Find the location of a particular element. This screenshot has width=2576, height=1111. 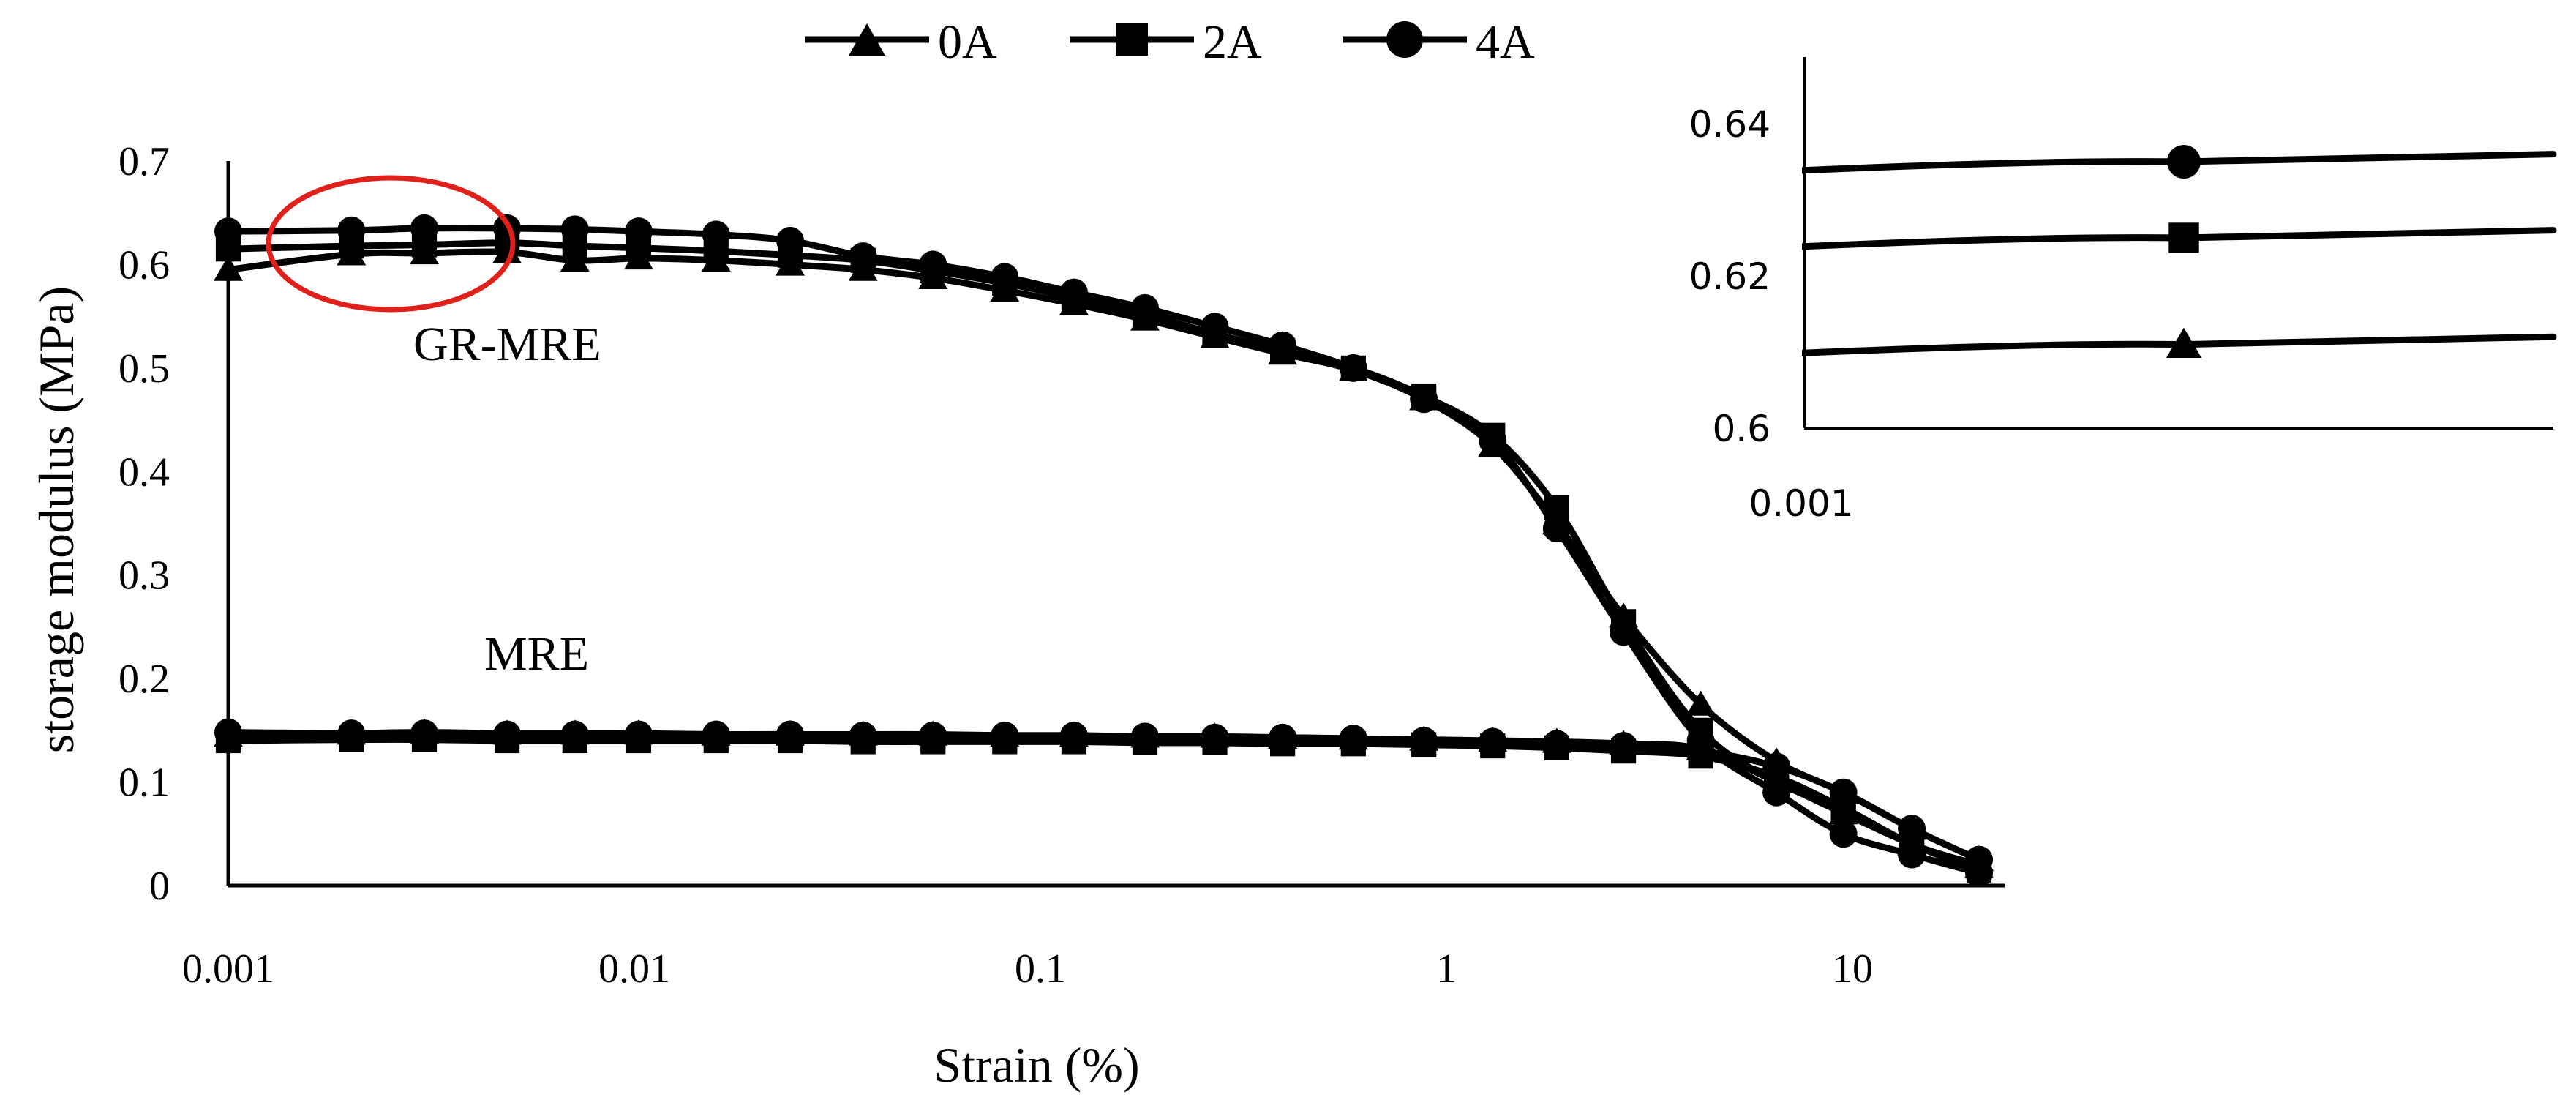

annotation-gr-mre: GR-MRE is located at coordinates (507, 345).